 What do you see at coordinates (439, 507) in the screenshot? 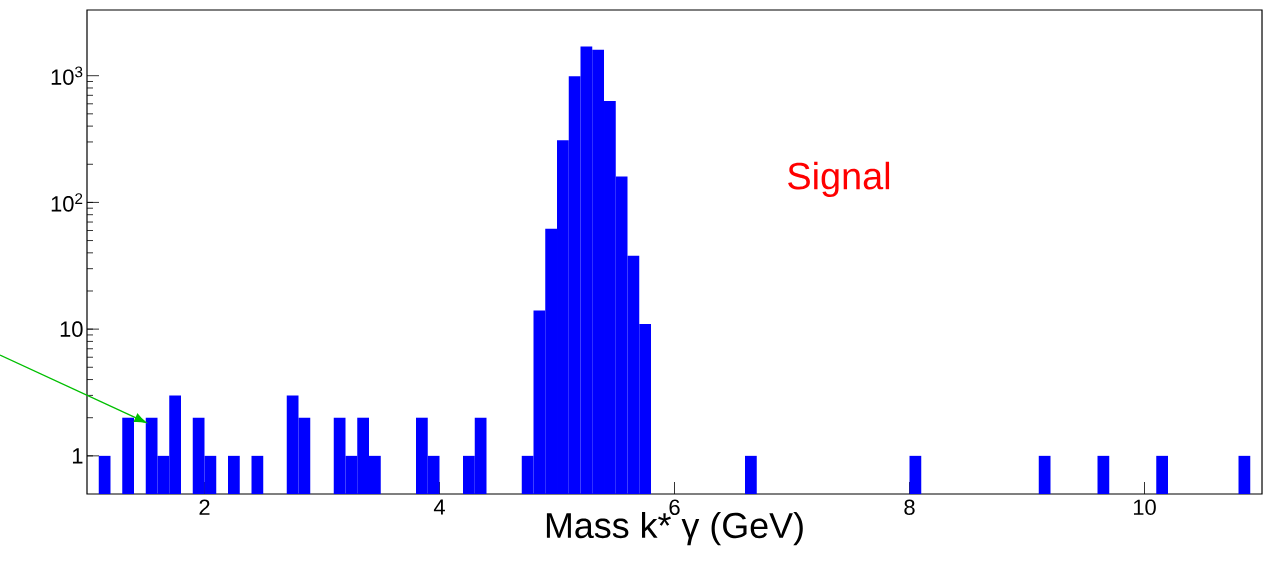
I see `x-tick-label: 4` at bounding box center [439, 507].